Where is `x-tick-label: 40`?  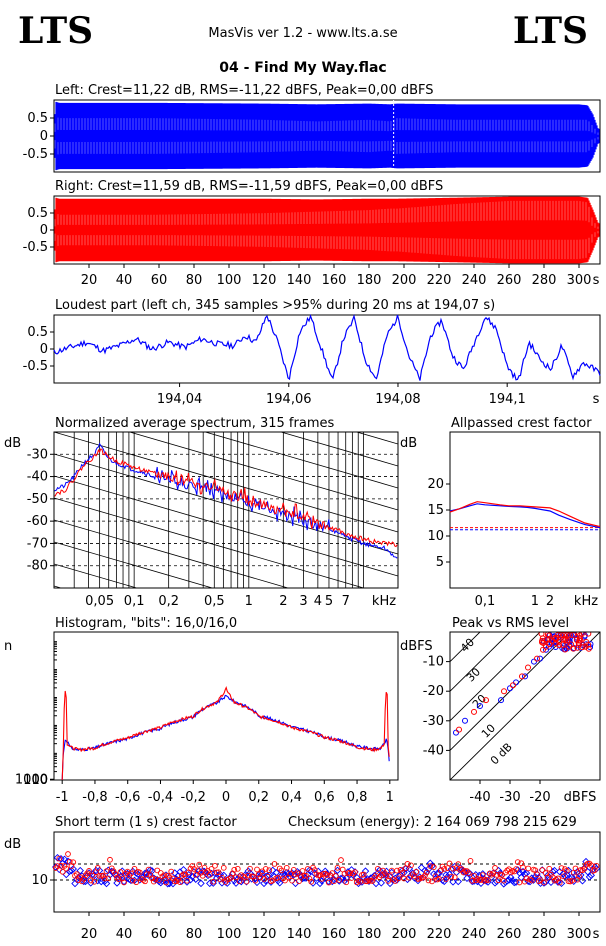
x-tick-label: 40 is located at coordinates (124, 280).